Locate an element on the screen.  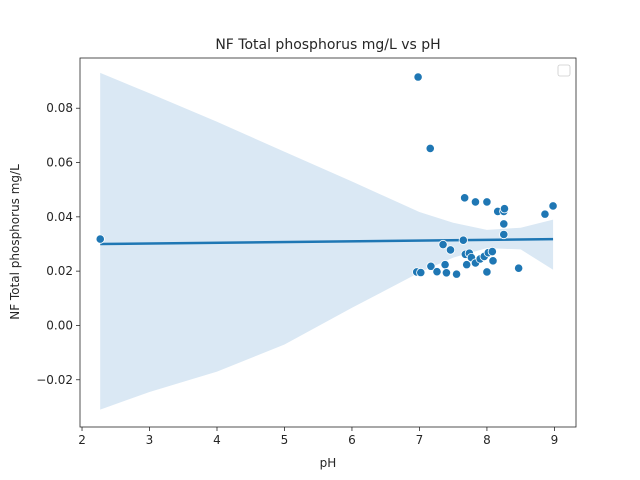
y-tick-label: 0.04 is located at coordinates (59, 217).